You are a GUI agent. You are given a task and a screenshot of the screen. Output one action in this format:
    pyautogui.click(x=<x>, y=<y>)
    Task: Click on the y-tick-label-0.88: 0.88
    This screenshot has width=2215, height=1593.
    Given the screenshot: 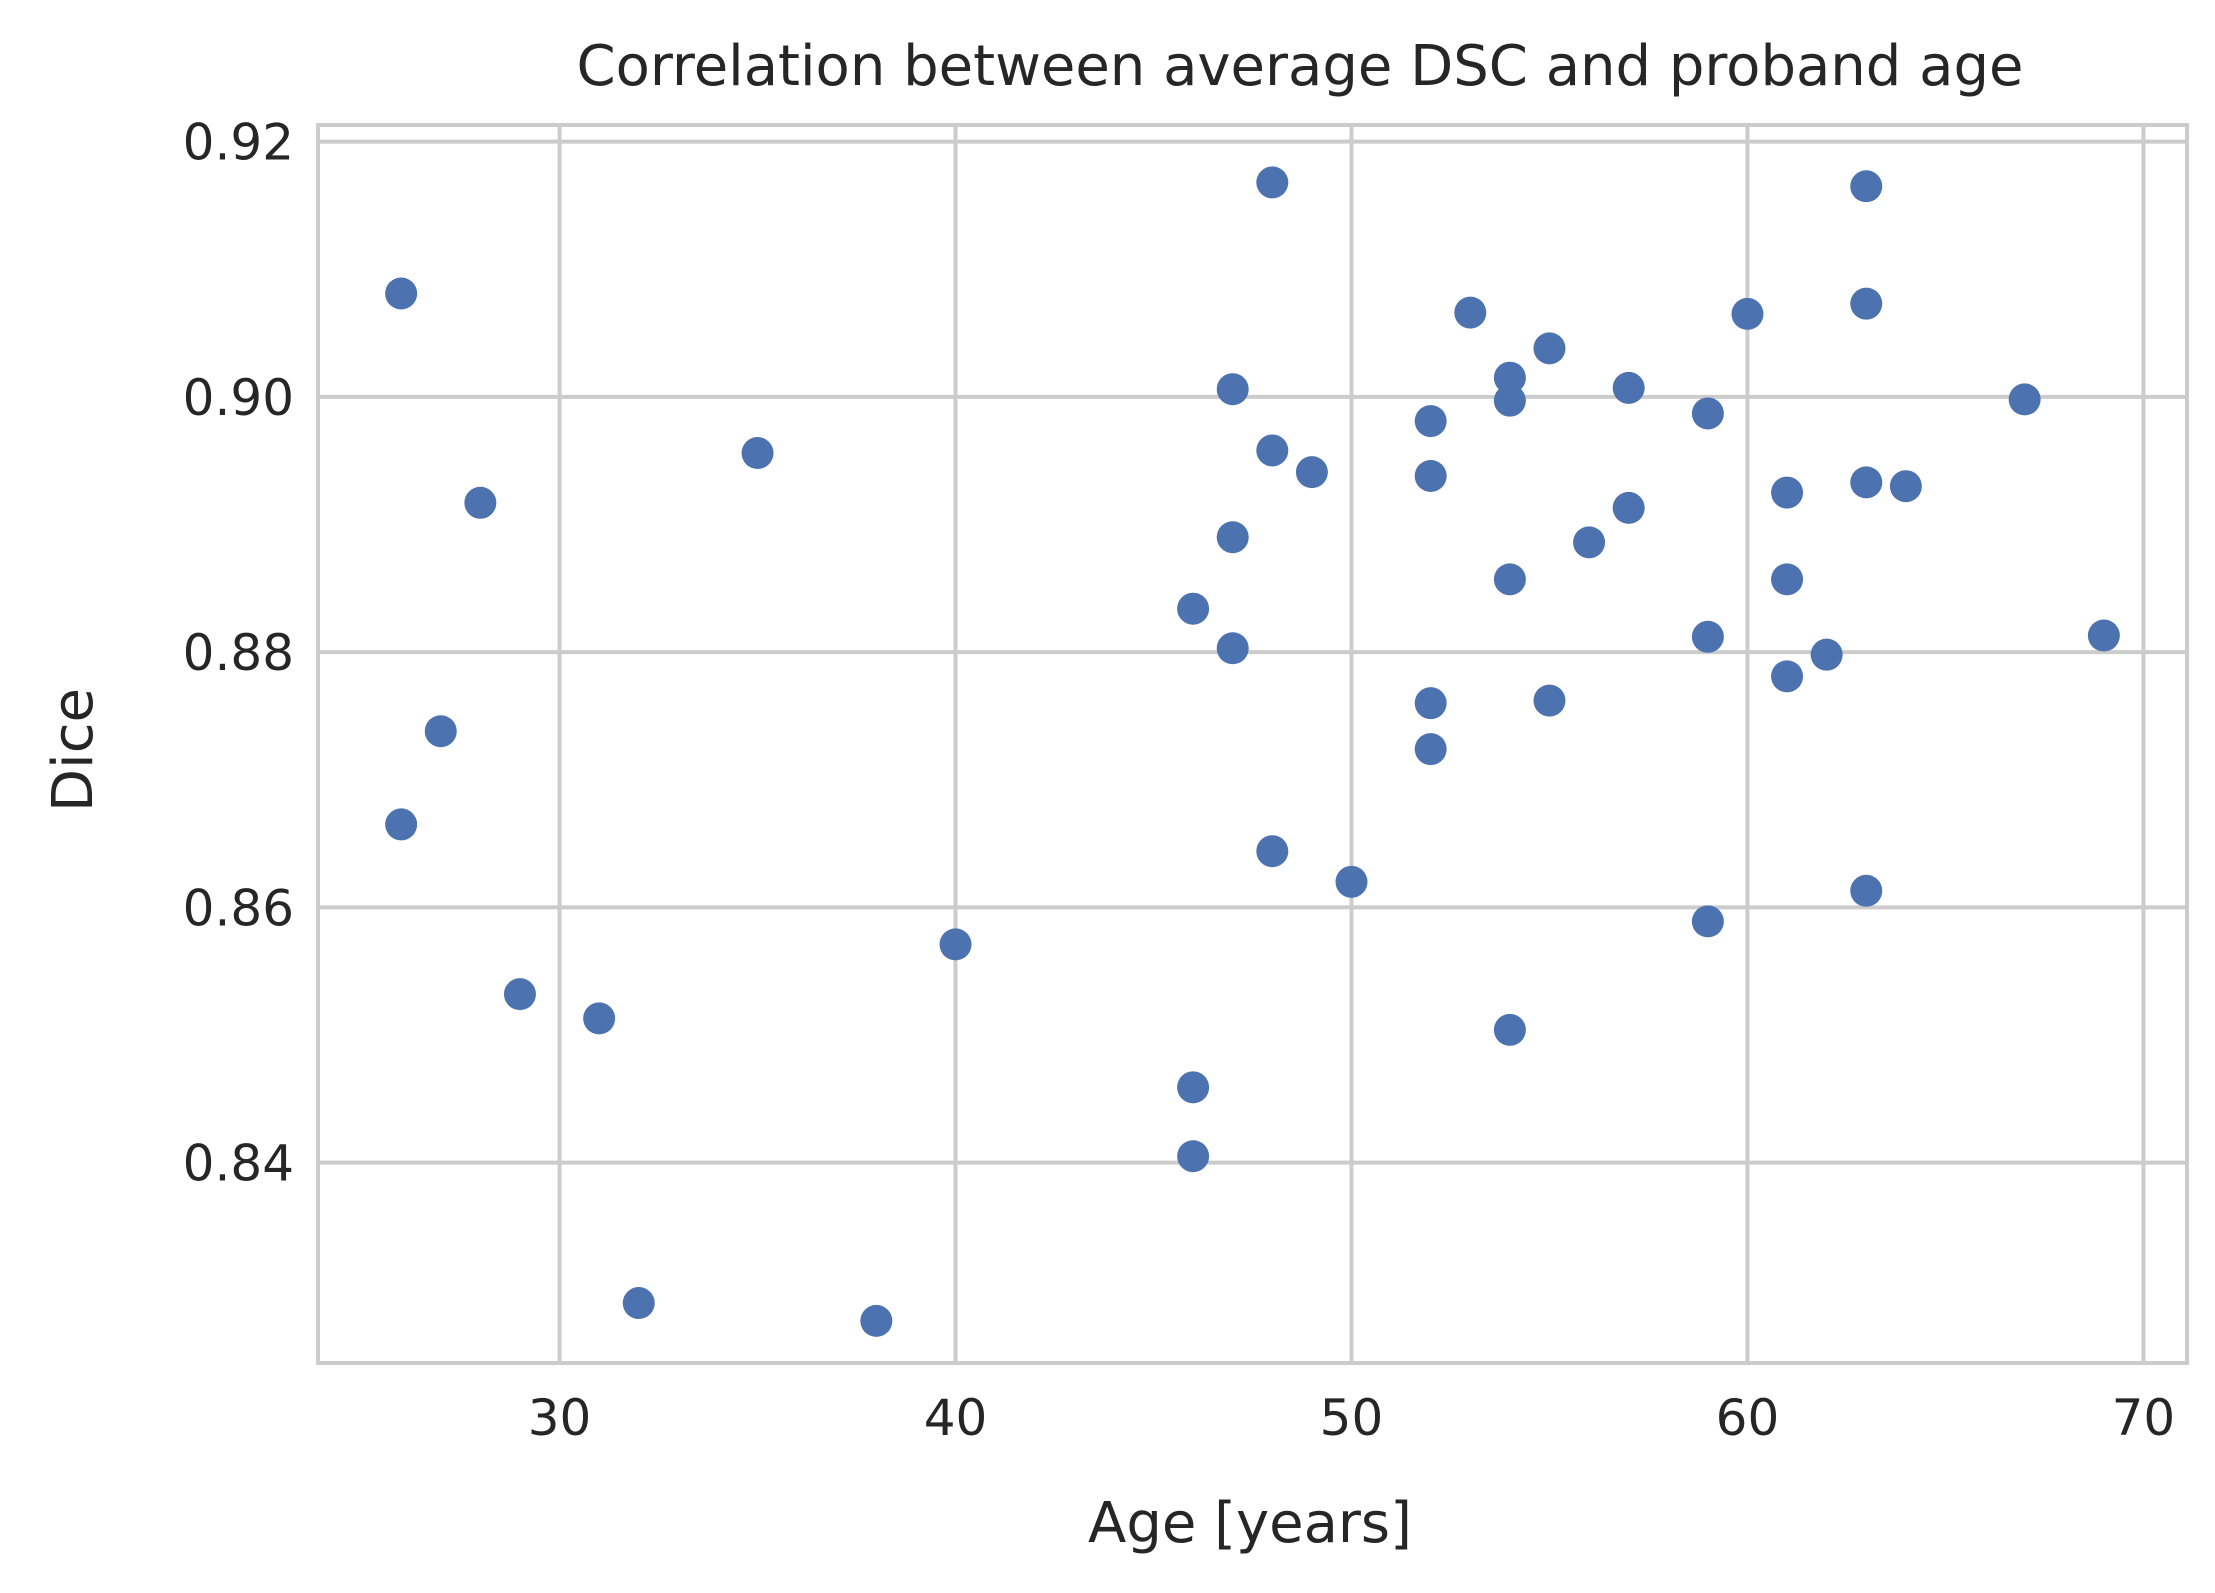 What is the action you would take?
    pyautogui.click(x=238, y=653)
    